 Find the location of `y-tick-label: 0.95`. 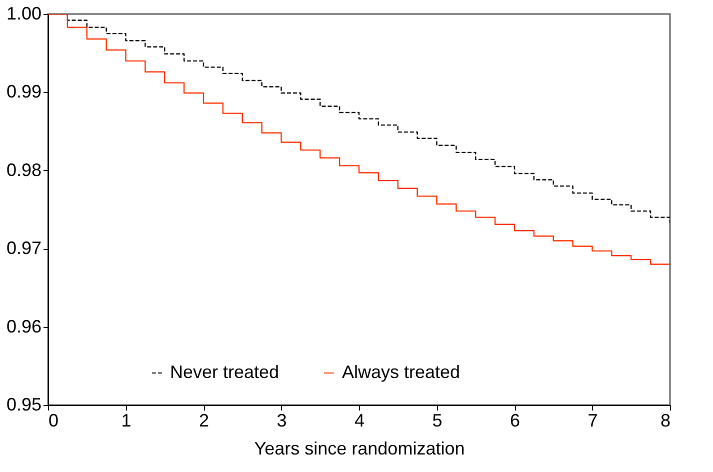

y-tick-label: 0.95 is located at coordinates (24, 404).